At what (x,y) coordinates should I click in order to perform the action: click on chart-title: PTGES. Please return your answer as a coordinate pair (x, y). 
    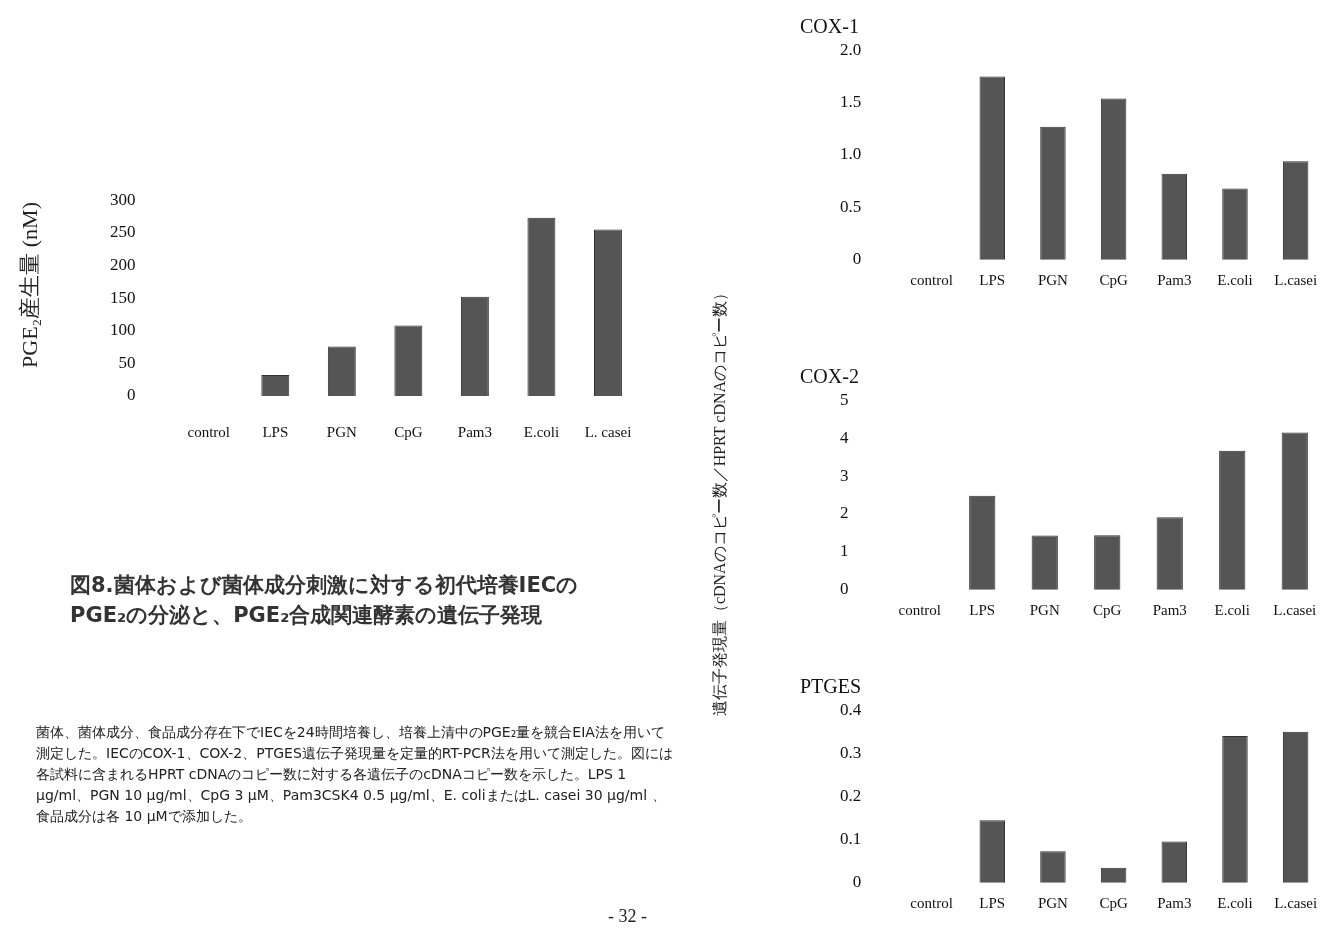
    Looking at the image, I should click on (831, 686).